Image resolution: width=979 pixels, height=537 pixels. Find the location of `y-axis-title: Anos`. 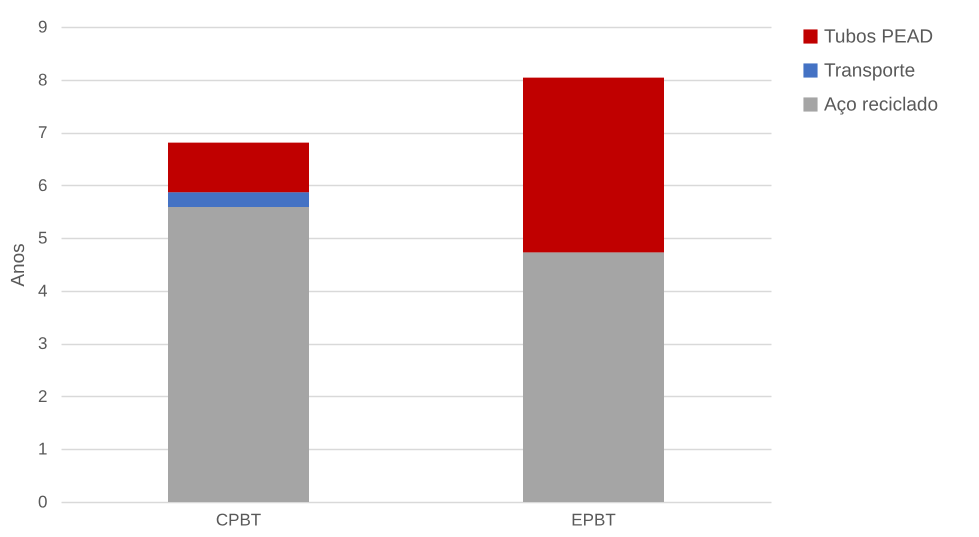

y-axis-title: Anos is located at coordinates (19, 265).